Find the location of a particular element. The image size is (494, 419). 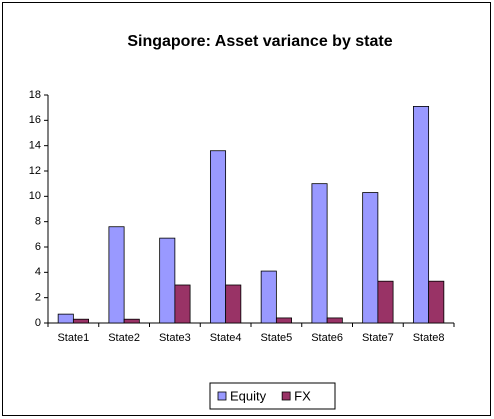

y-tick-label: 12 is located at coordinates (35, 171).